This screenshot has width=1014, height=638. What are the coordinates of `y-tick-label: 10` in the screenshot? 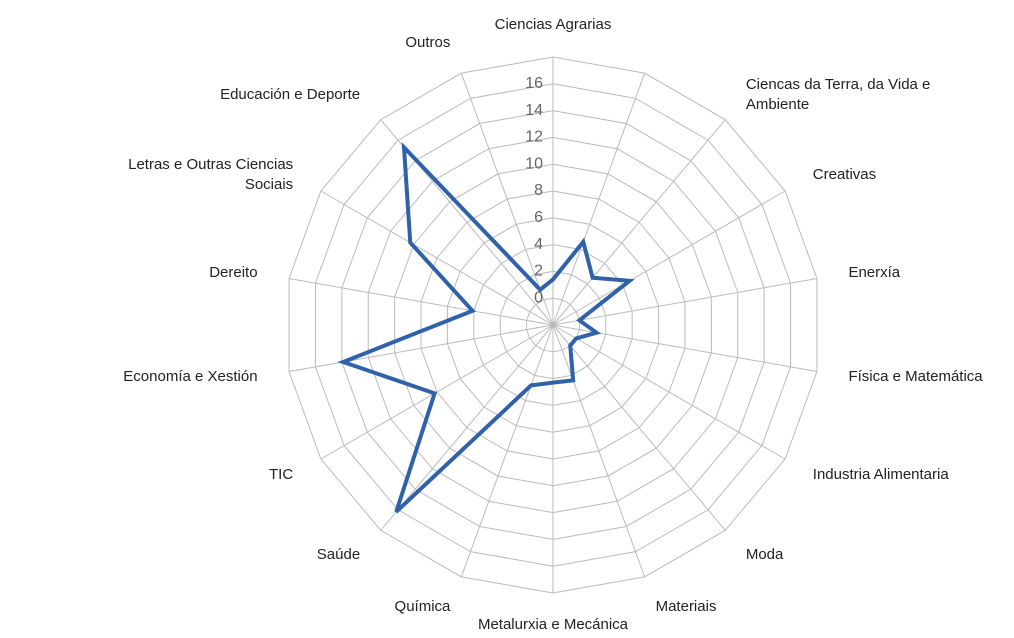 It's located at (534, 163).